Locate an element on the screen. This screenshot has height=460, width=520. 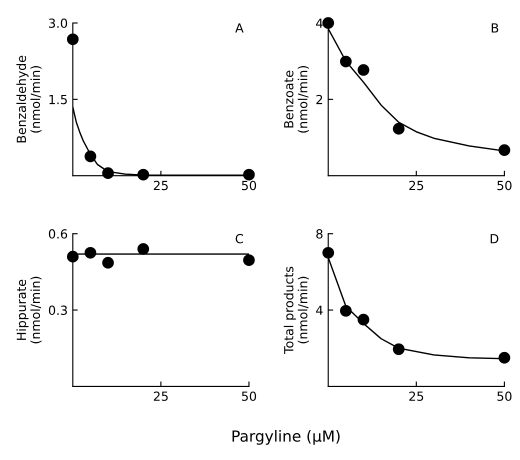
y-tick-label: 0.6 is located at coordinates (58, 234).